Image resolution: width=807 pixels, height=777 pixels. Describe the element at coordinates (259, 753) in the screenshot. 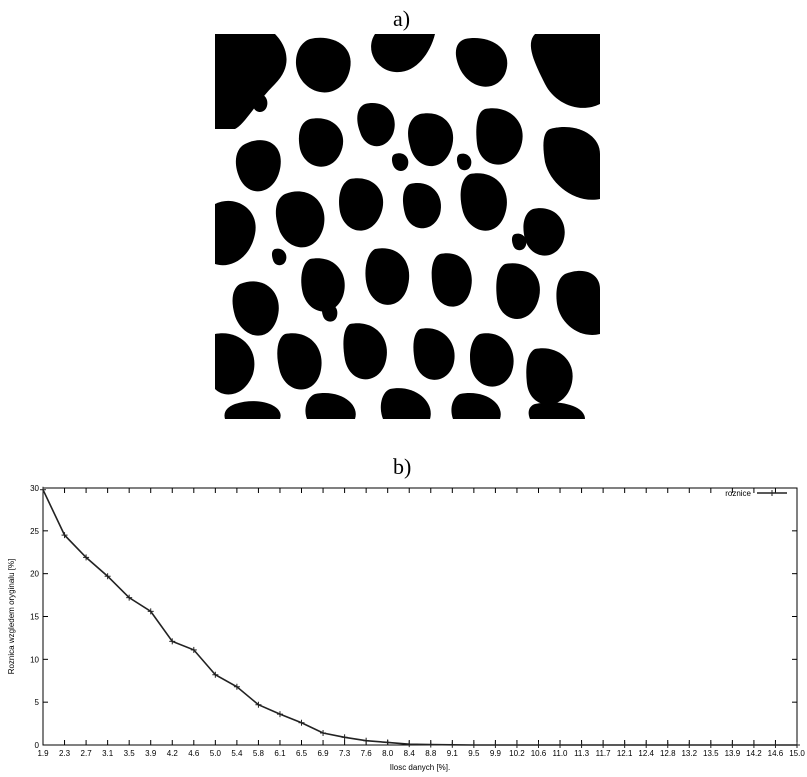

I see `x-tick-label: 5.8` at that location.